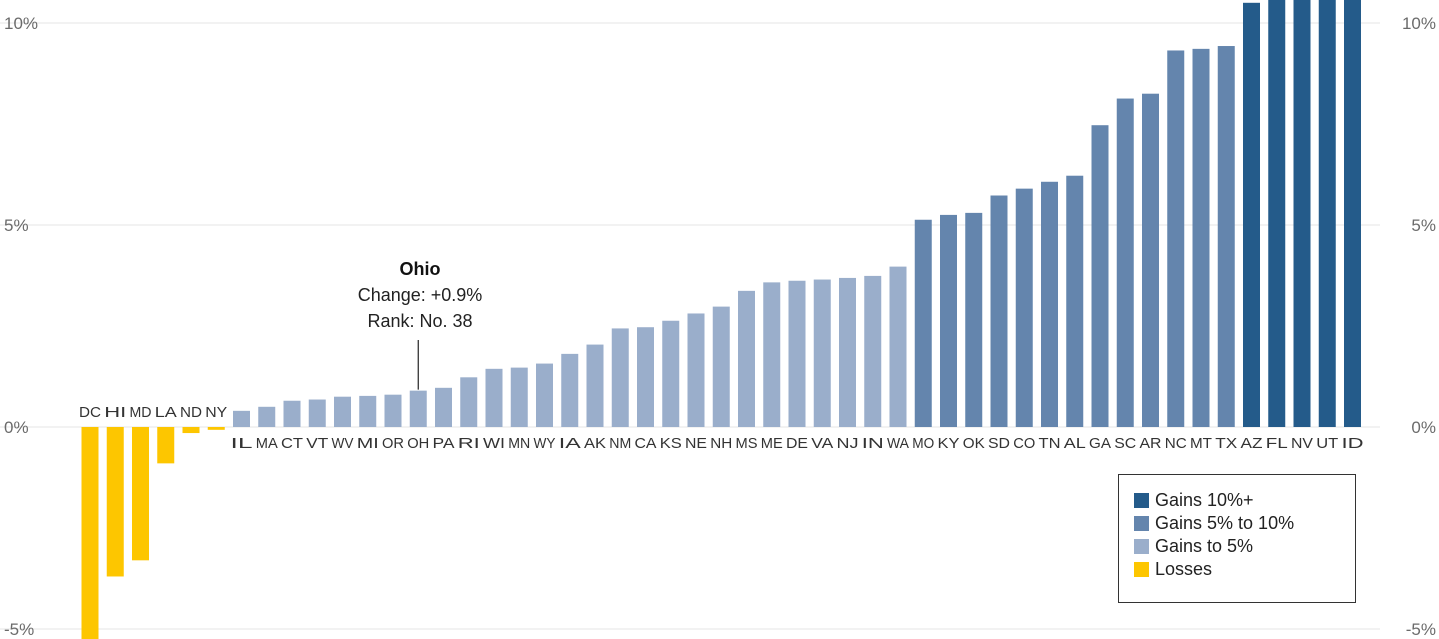 The image size is (1439, 639). I want to click on category-label-id: ID, so click(1353, 443).